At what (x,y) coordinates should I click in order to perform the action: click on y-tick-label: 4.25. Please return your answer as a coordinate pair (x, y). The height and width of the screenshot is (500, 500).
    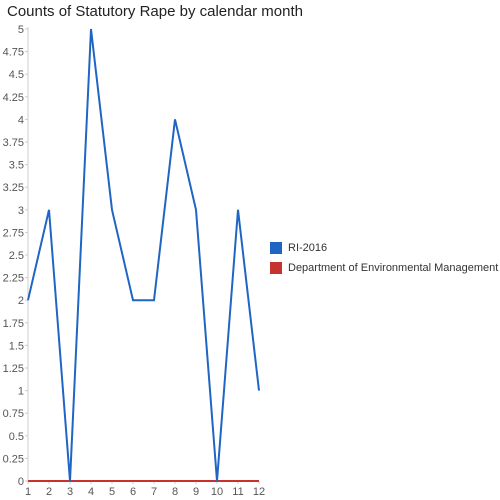
    Looking at the image, I should click on (13, 98).